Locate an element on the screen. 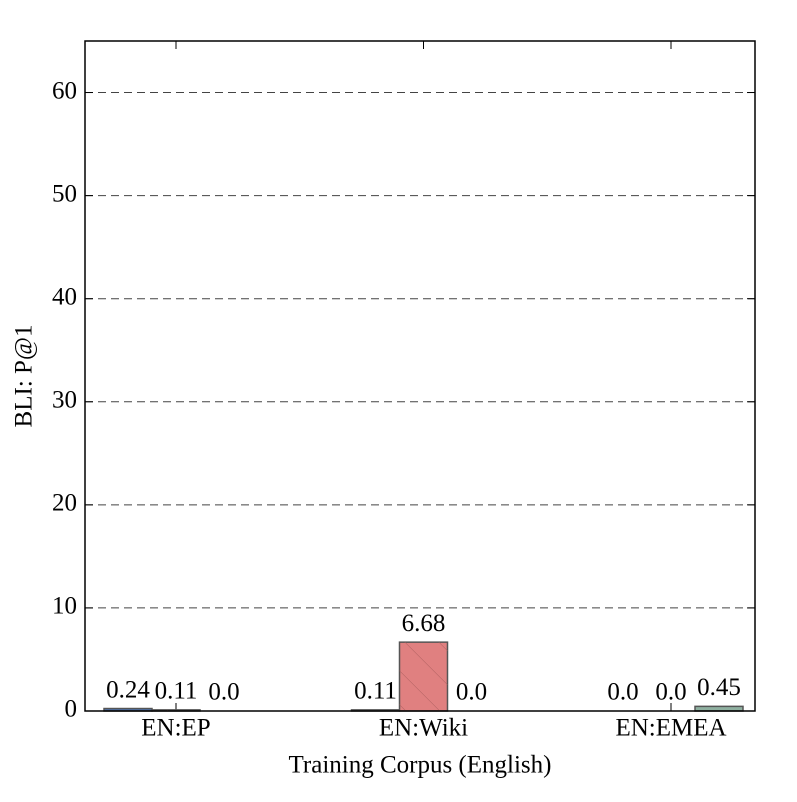 The width and height of the screenshot is (797, 802). y-tick-label: 10 is located at coordinates (64, 606).